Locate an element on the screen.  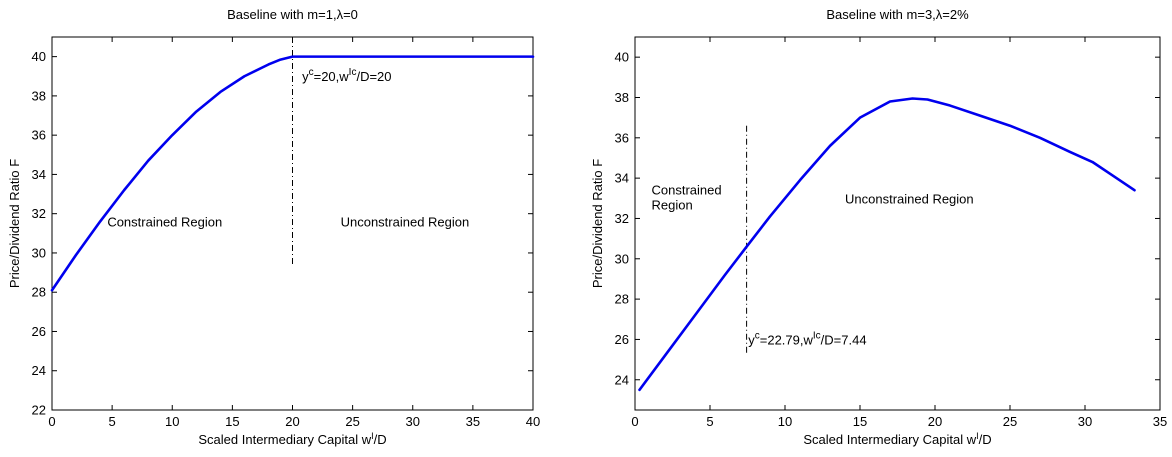
threshold-annotation: yc=20,wIc/D=20 is located at coordinates (346, 75).